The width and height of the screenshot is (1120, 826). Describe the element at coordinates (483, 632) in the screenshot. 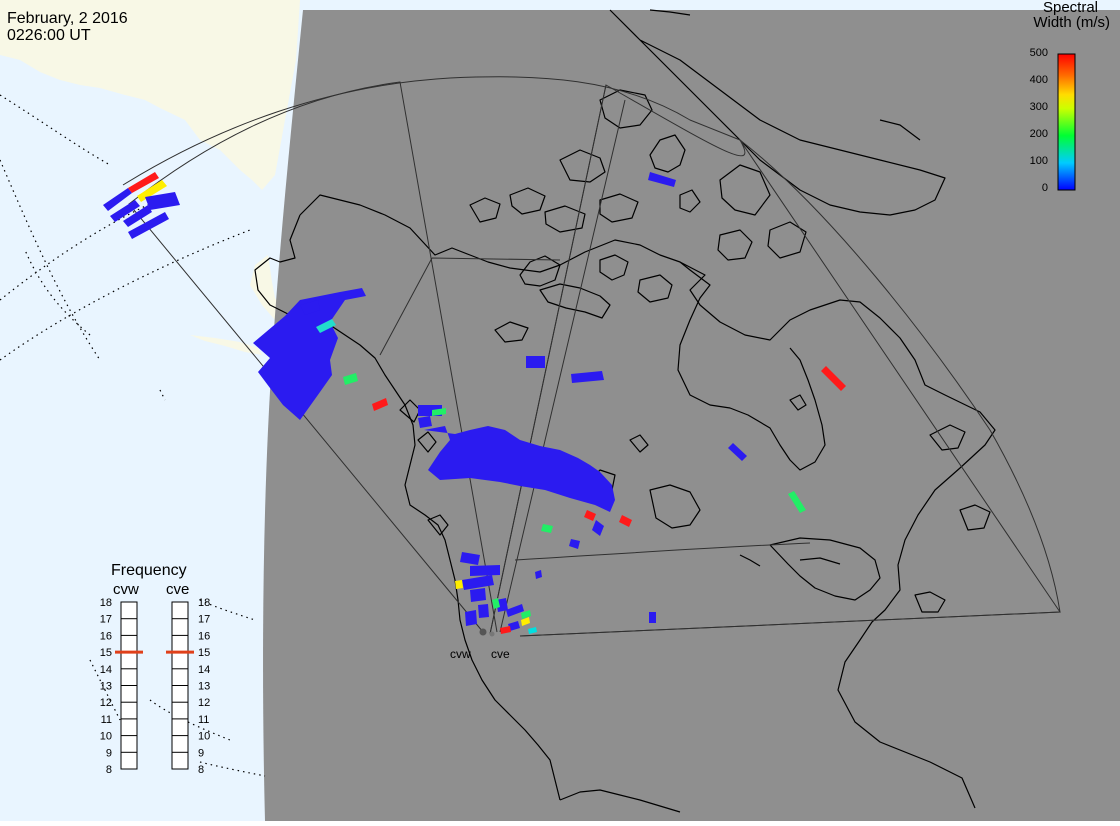

I see `cvw-site-marker` at that location.